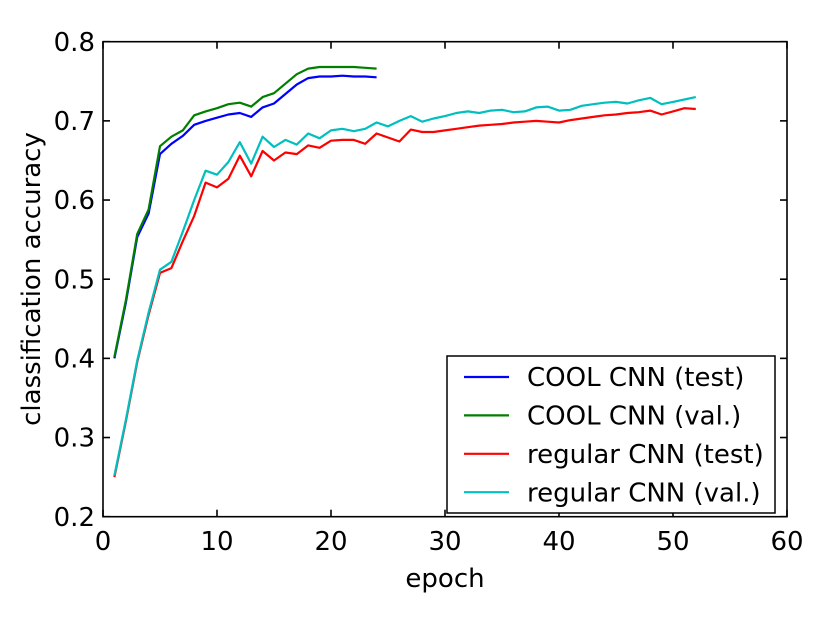 The width and height of the screenshot is (830, 620). What do you see at coordinates (216, 542) in the screenshot?
I see `x-tick-label: 10` at bounding box center [216, 542].